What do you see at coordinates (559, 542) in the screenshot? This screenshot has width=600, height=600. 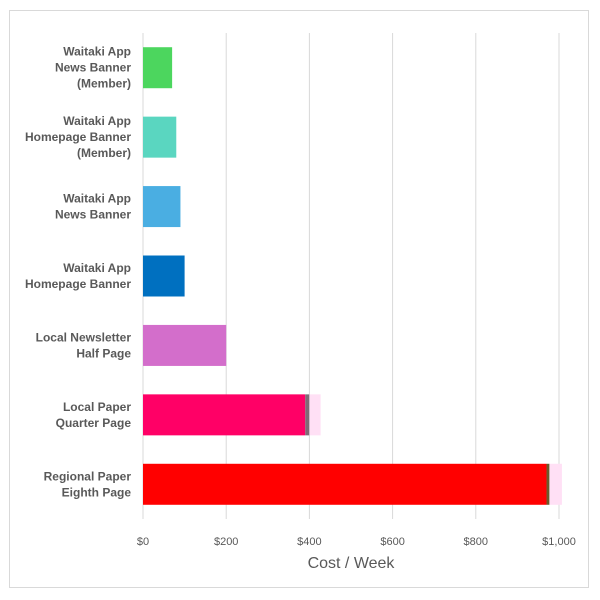 I see `x-tick-label: $1,000` at bounding box center [559, 542].